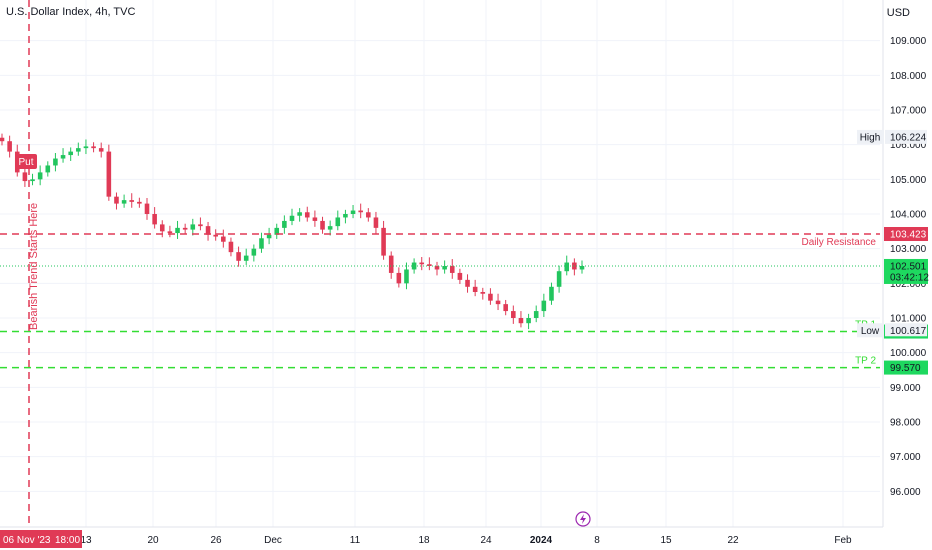 This screenshot has height=550, width=932. What do you see at coordinates (905, 388) in the screenshot?
I see `y-tick-label: 99.000` at bounding box center [905, 388].